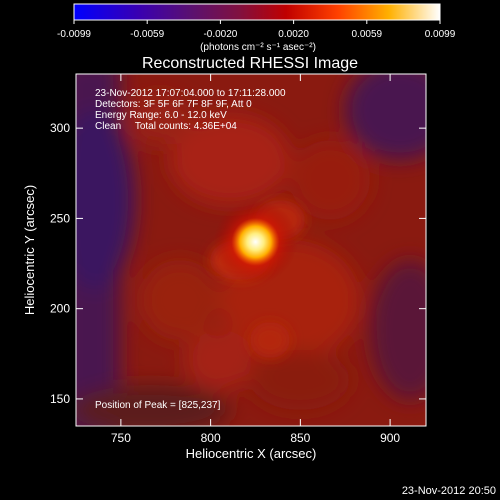 The width and height of the screenshot is (500, 500). What do you see at coordinates (173, 104) in the screenshot?
I see `info-detectors: Detectors: 3F 5F 6F 7F 8F 9F, Att 0` at bounding box center [173, 104].